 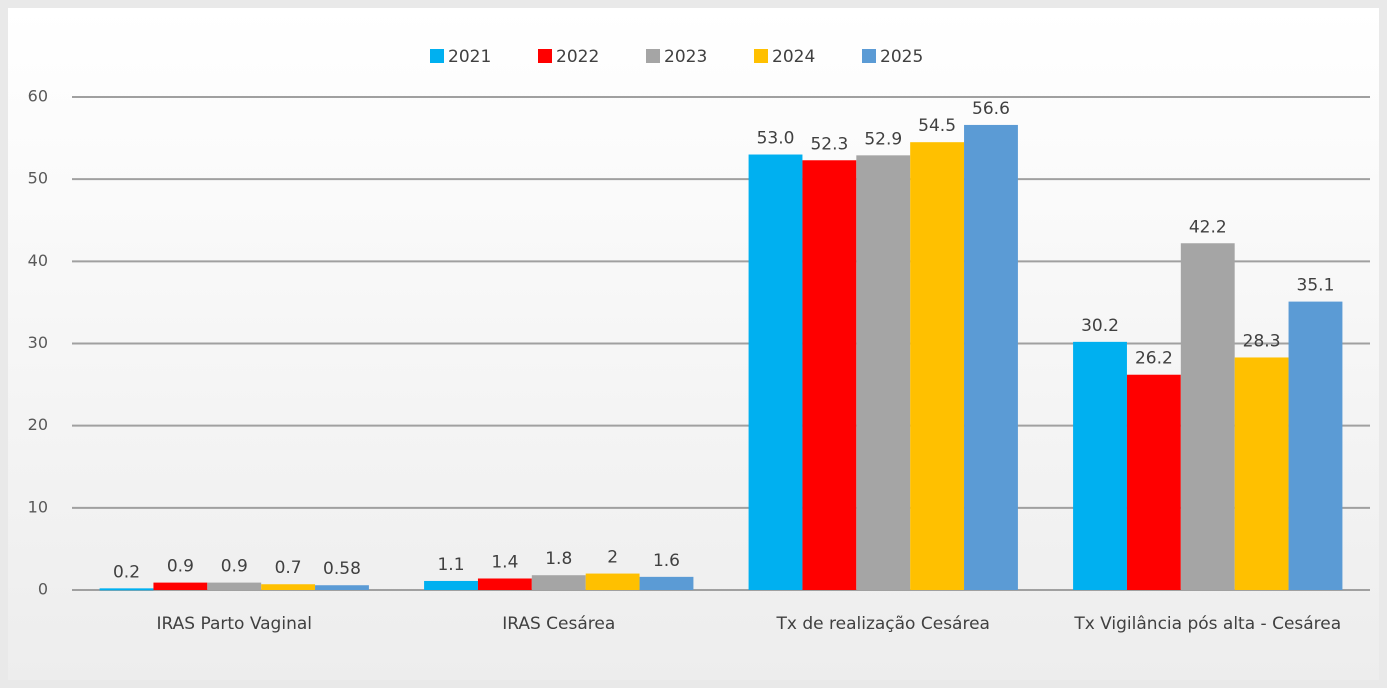 I want to click on y-tick-label: 30, so click(x=38, y=342).